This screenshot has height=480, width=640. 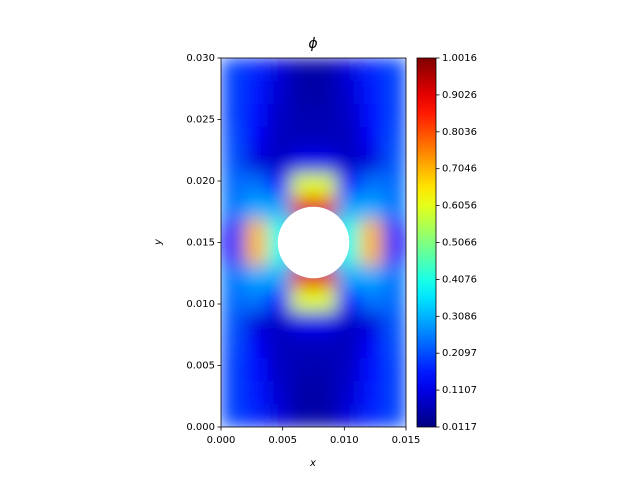 What do you see at coordinates (459, 316) in the screenshot?
I see `colorbar-tick-label: 0.3086` at bounding box center [459, 316].